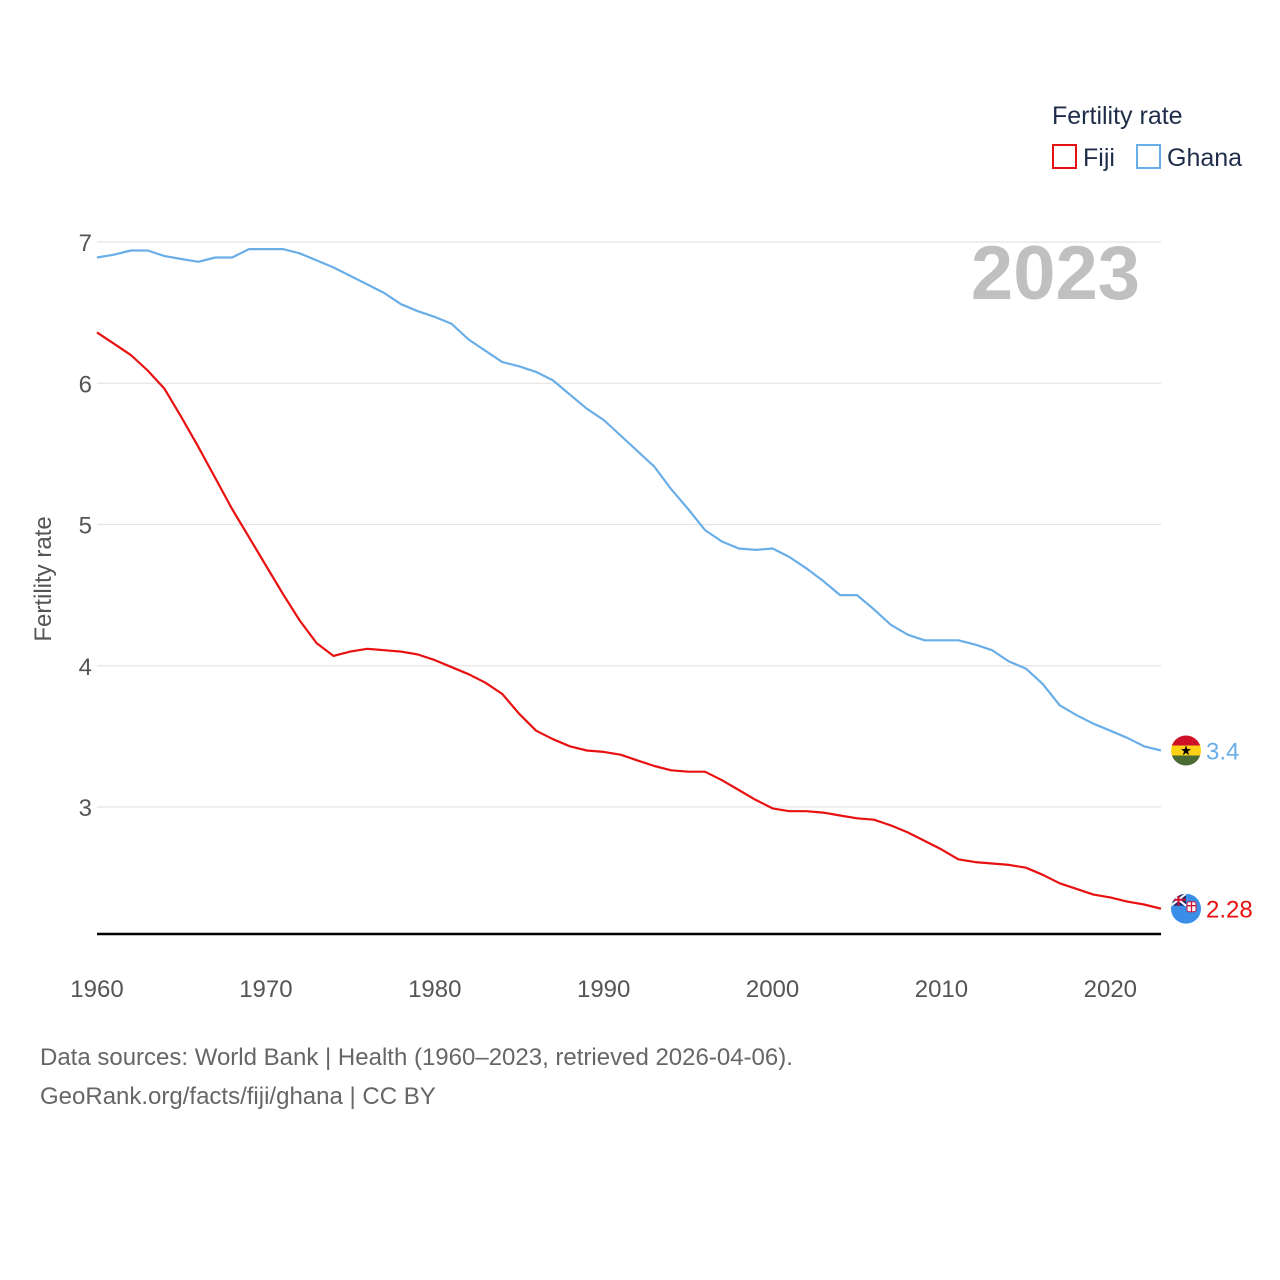  Describe the element at coordinates (1147, 137) in the screenshot. I see `legend: Fertility rate Fiji Ghana` at that location.